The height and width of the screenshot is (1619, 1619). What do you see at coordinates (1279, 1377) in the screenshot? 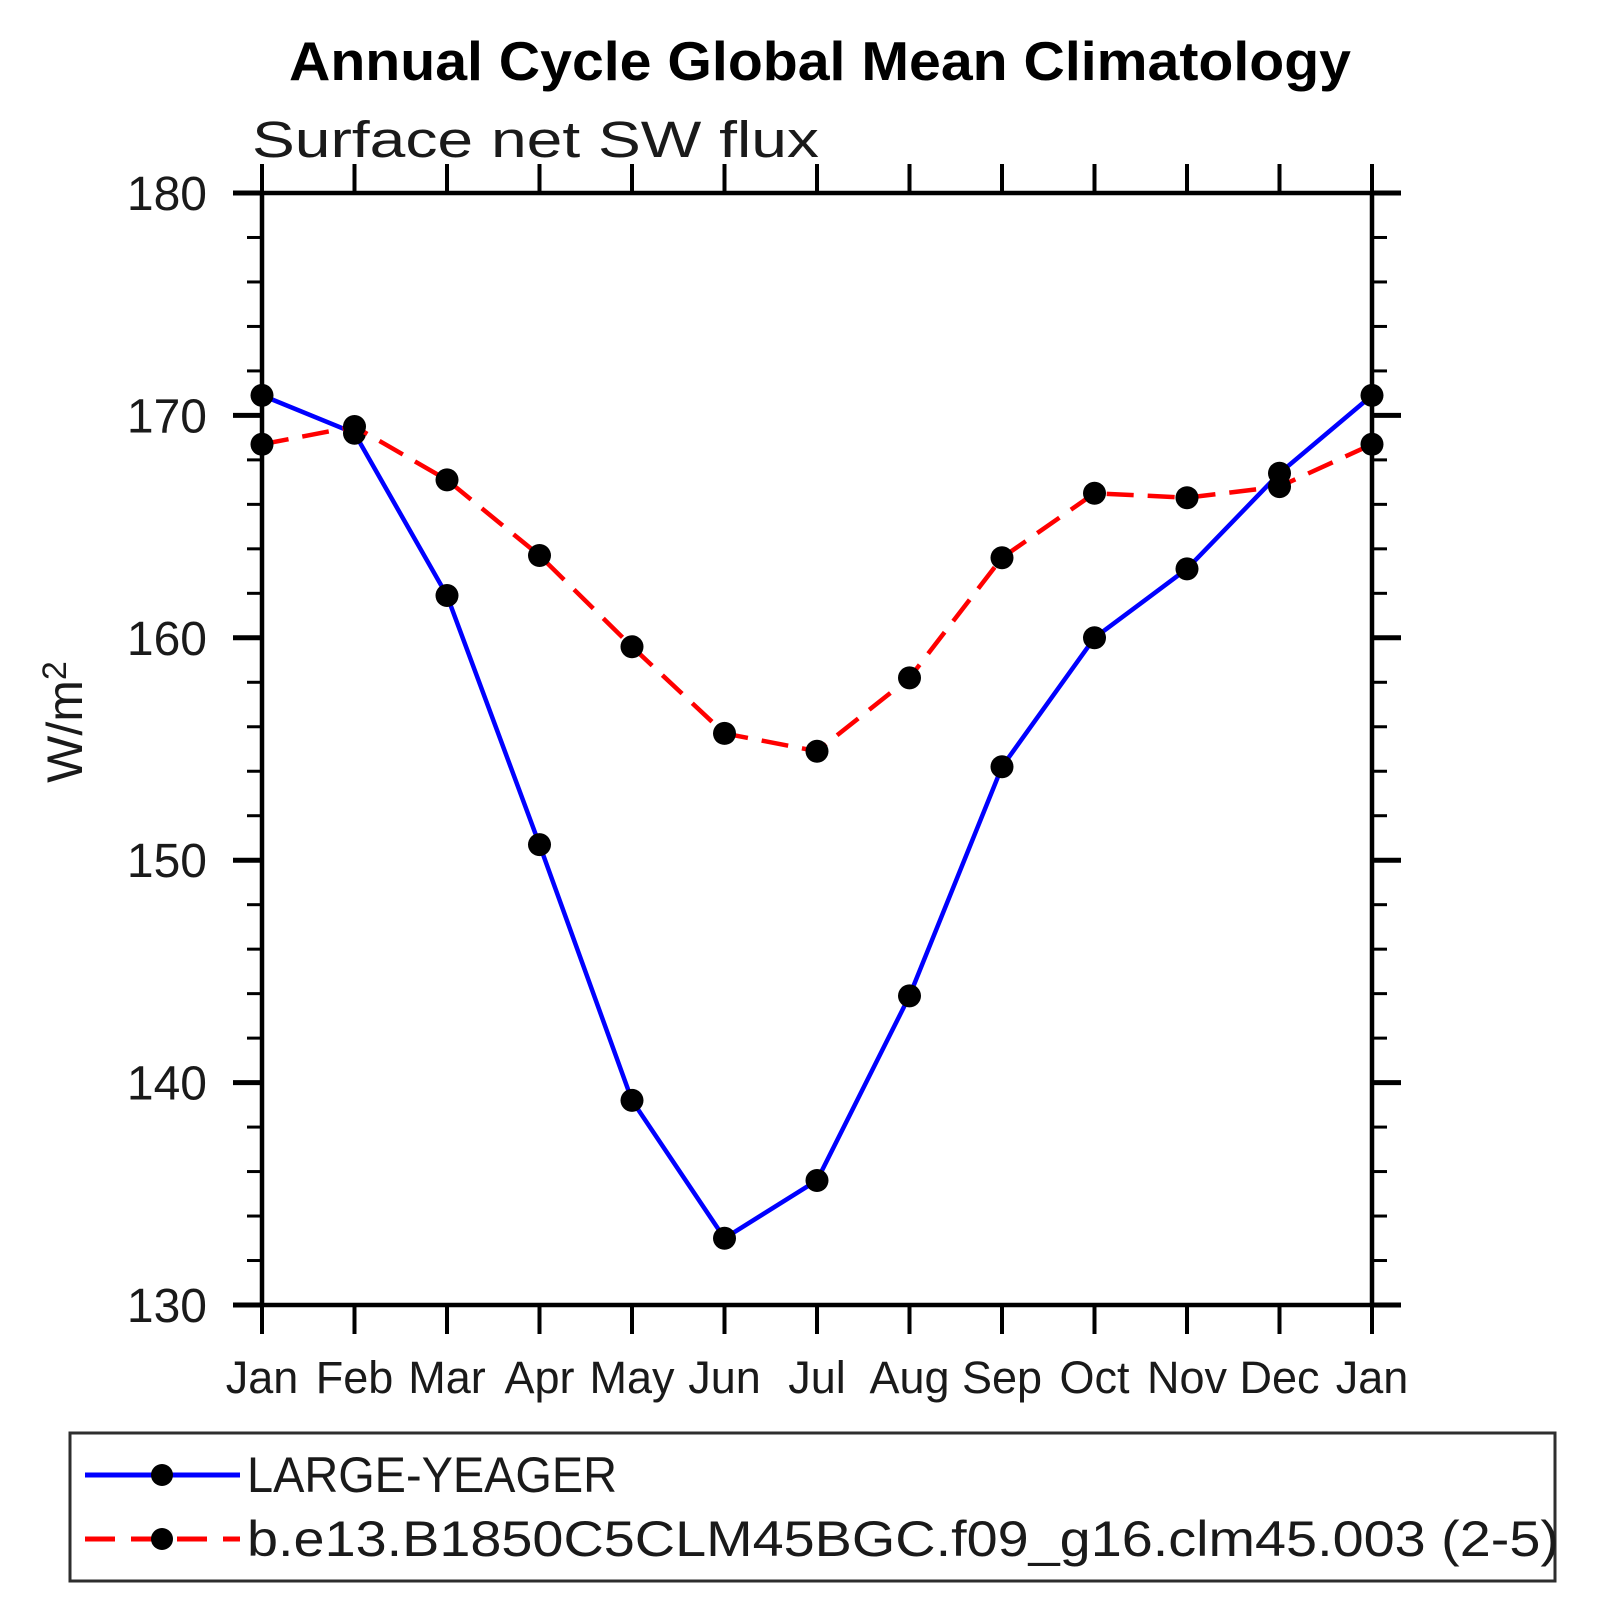
I see `x-axis-tick-label: Dec` at bounding box center [1279, 1377].